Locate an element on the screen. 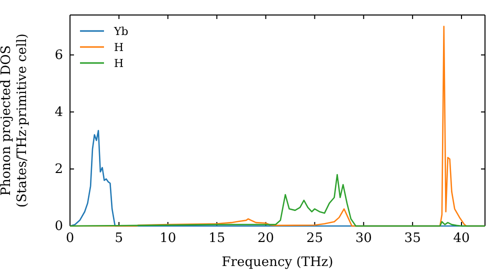  x-tick-label: 15 is located at coordinates (217, 238).